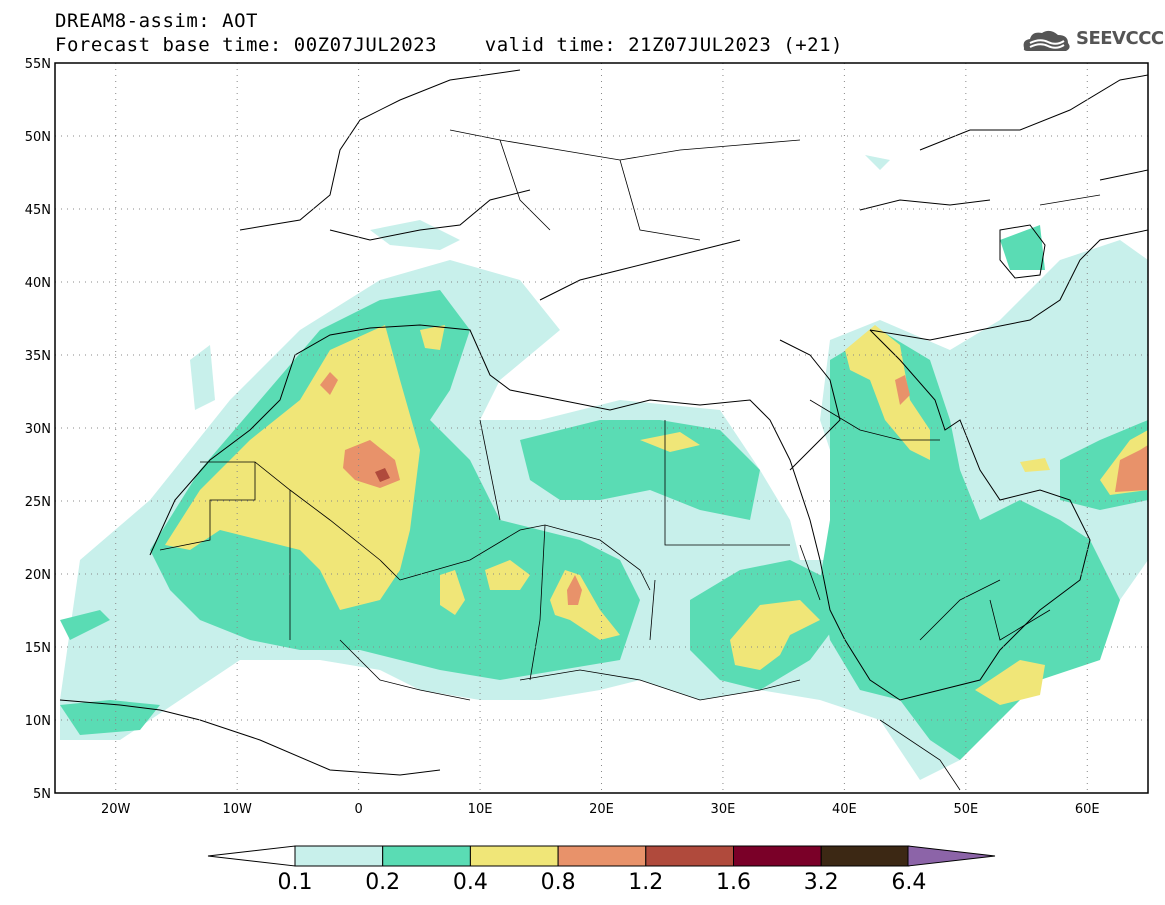 This screenshot has height=905, width=1165. Describe the element at coordinates (382, 882) in the screenshot. I see `colorbar-level-label: 0.2` at that location.